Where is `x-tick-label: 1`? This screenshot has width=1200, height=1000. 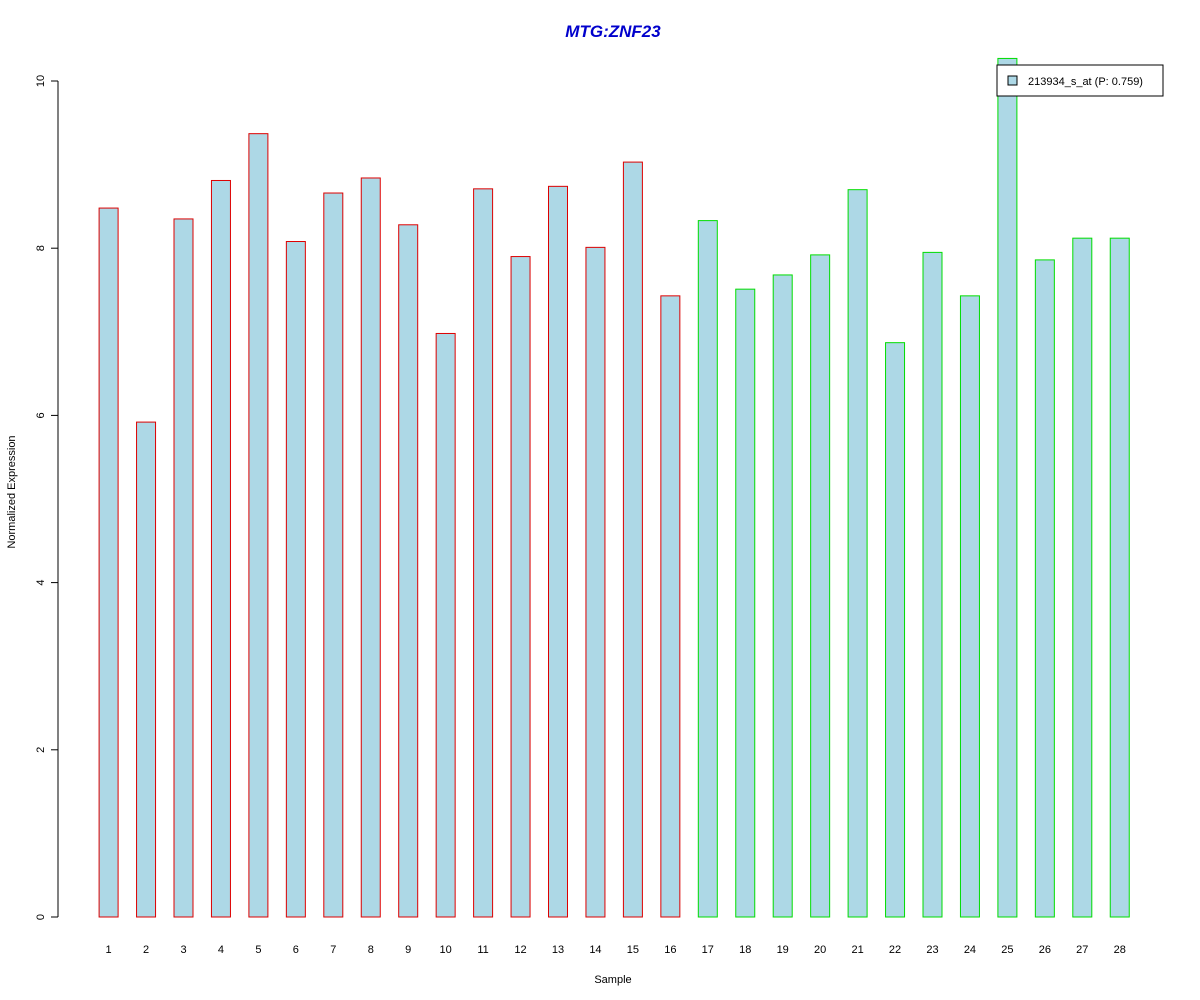
x-tick-label: 1 is located at coordinates (109, 950).